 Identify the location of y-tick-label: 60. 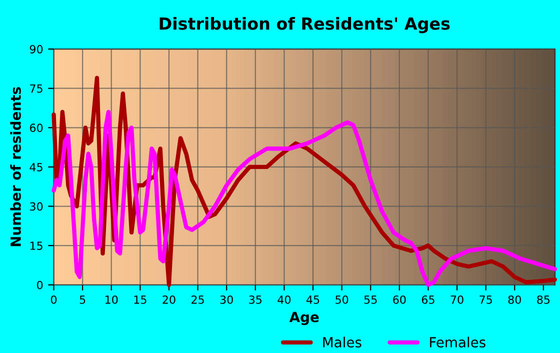
(36, 128).